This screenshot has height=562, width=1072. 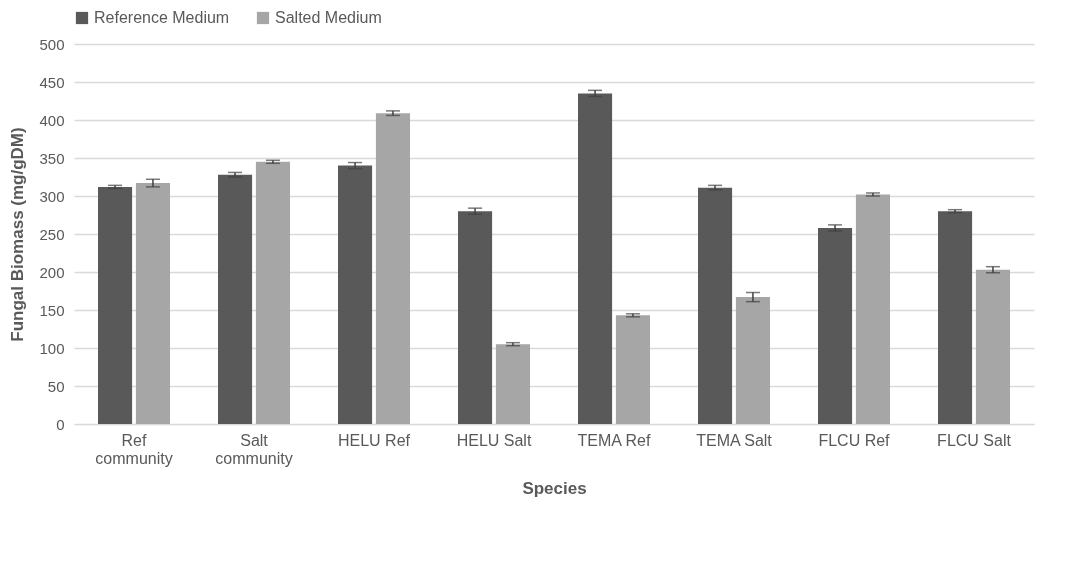 What do you see at coordinates (18, 234) in the screenshot?
I see `y-axis-title: Fungal Biomass (mg/gDM)` at bounding box center [18, 234].